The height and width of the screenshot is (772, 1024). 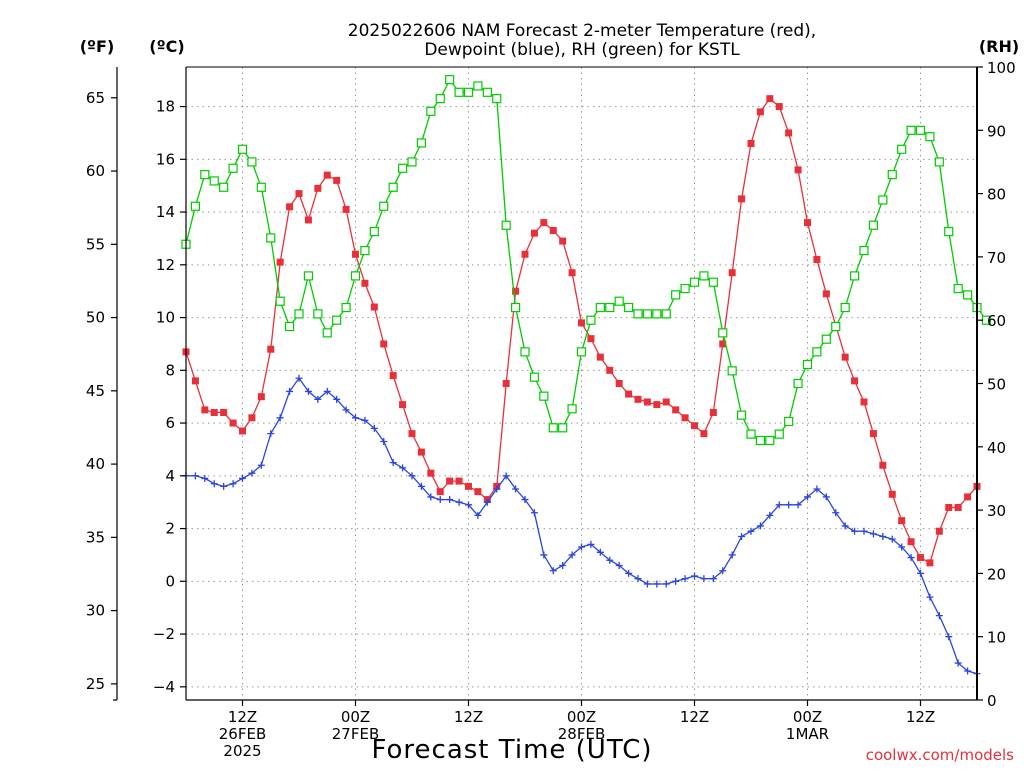 I want to click on celsius-tick-label: 16, so click(x=165, y=159).